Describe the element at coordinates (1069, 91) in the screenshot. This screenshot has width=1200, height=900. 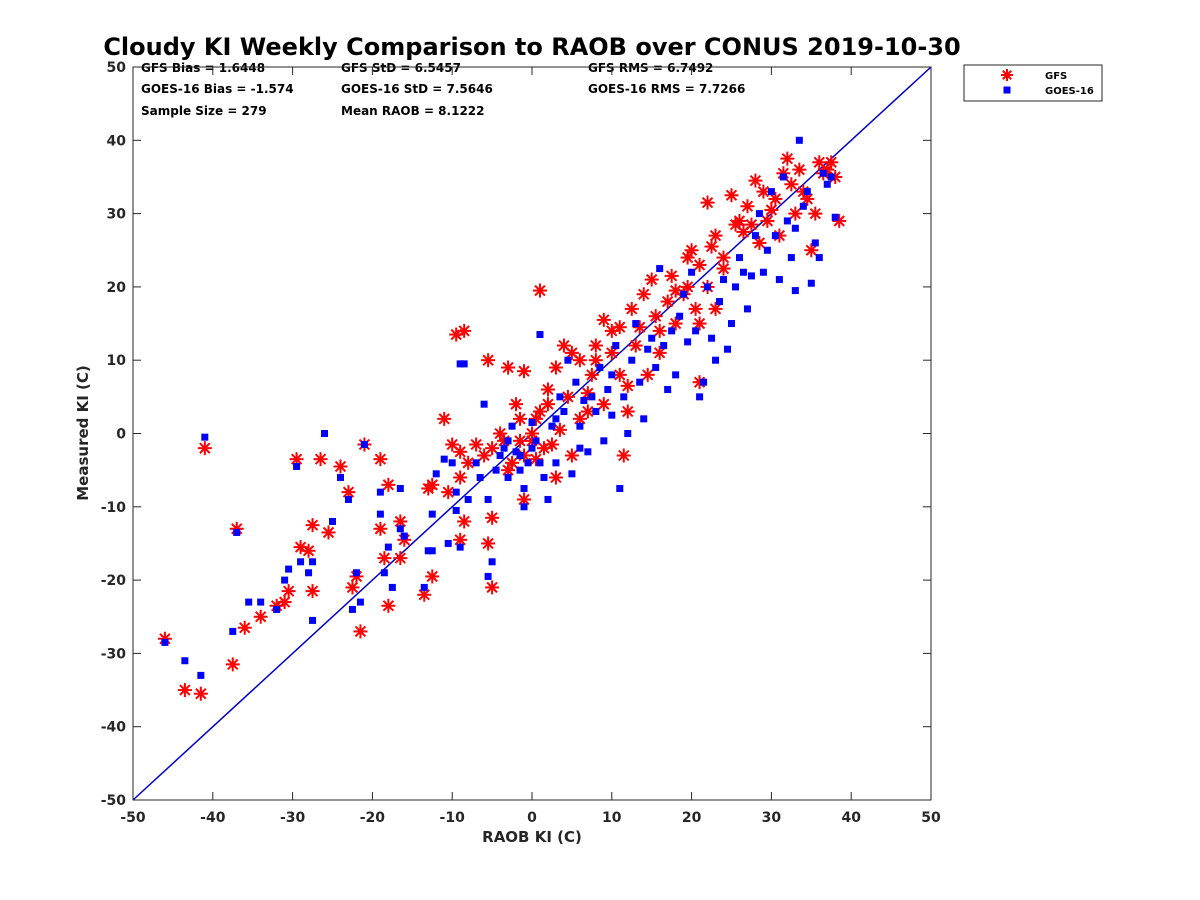
I see `legend-label-goes16: GOES-16` at that location.